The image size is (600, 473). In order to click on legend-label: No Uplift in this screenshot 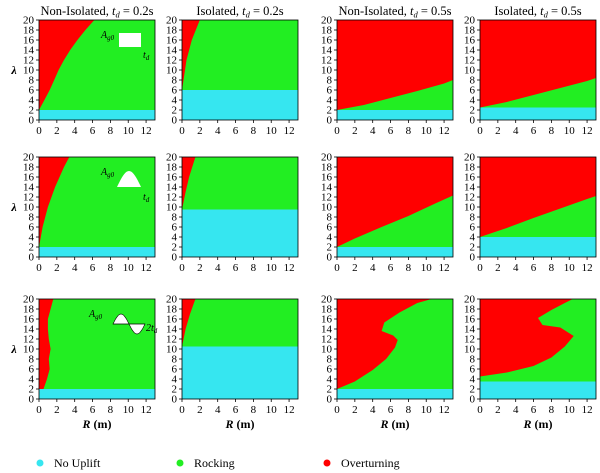, I will do `click(77, 463)`.